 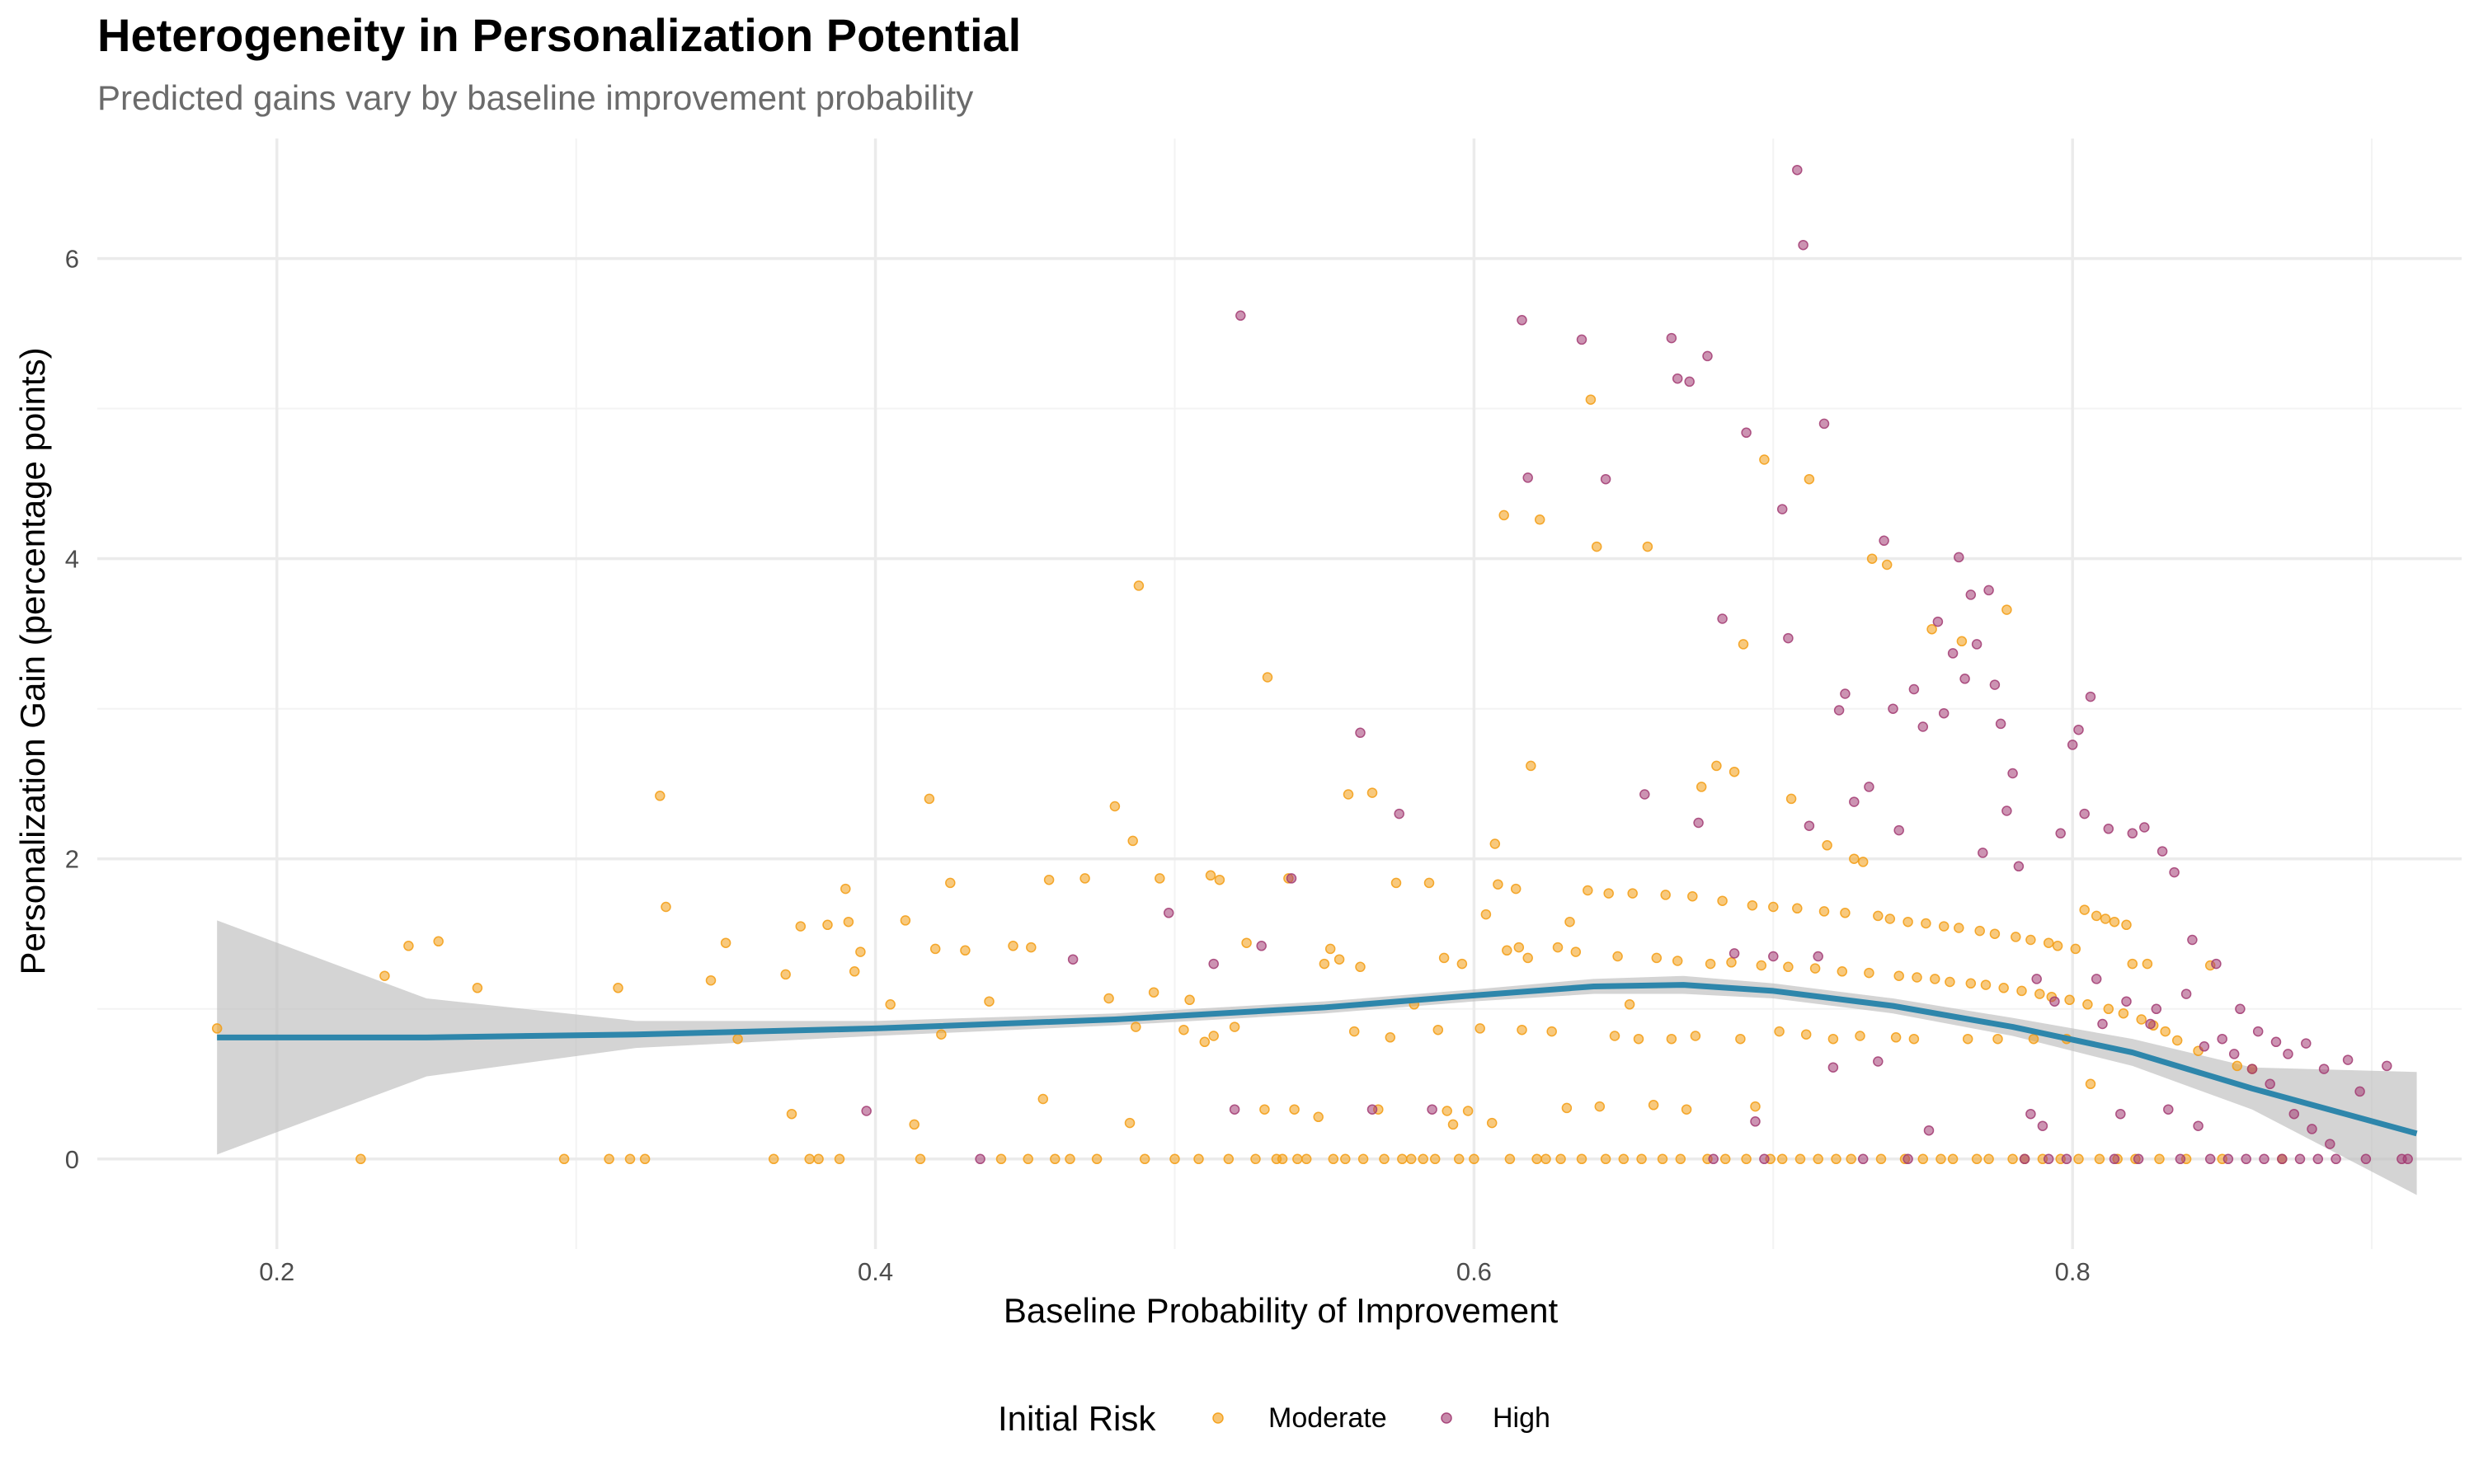 What do you see at coordinates (276, 1271) in the screenshot?
I see `x-tick-label: 0.2` at bounding box center [276, 1271].